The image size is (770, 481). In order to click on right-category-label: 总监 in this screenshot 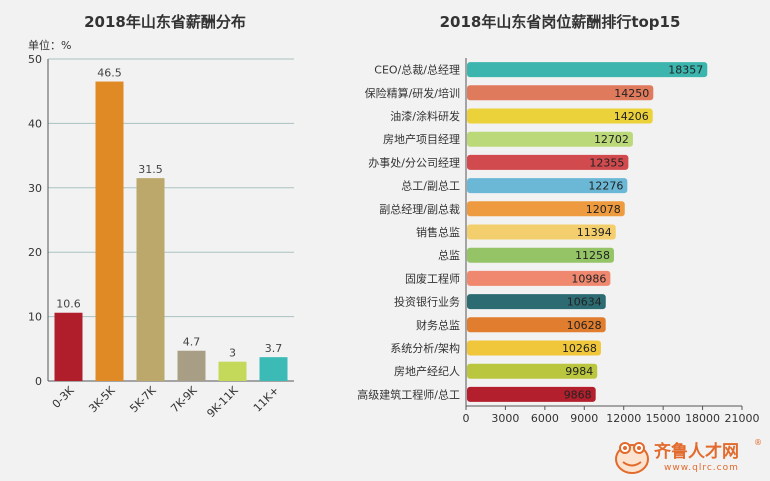, I will do `click(449, 255)`.